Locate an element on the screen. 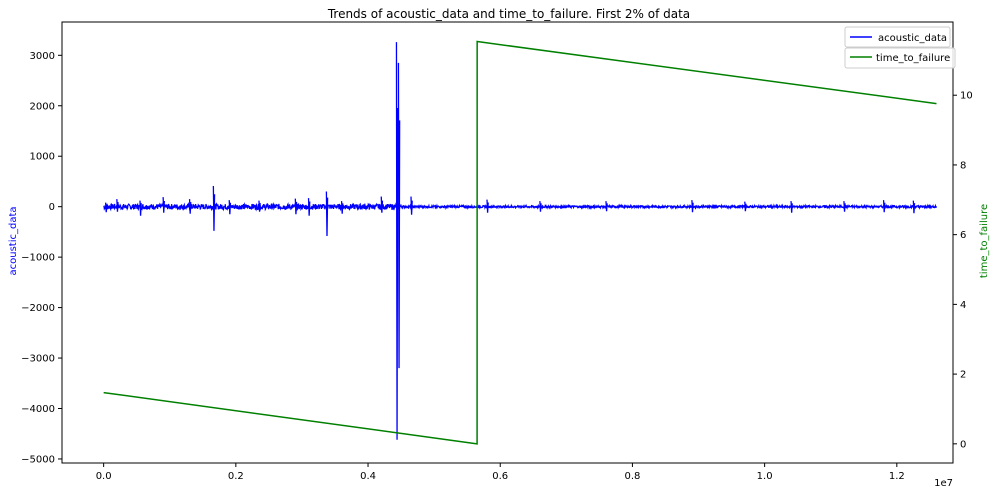  x-tick-label: 0.2 is located at coordinates (236, 476).